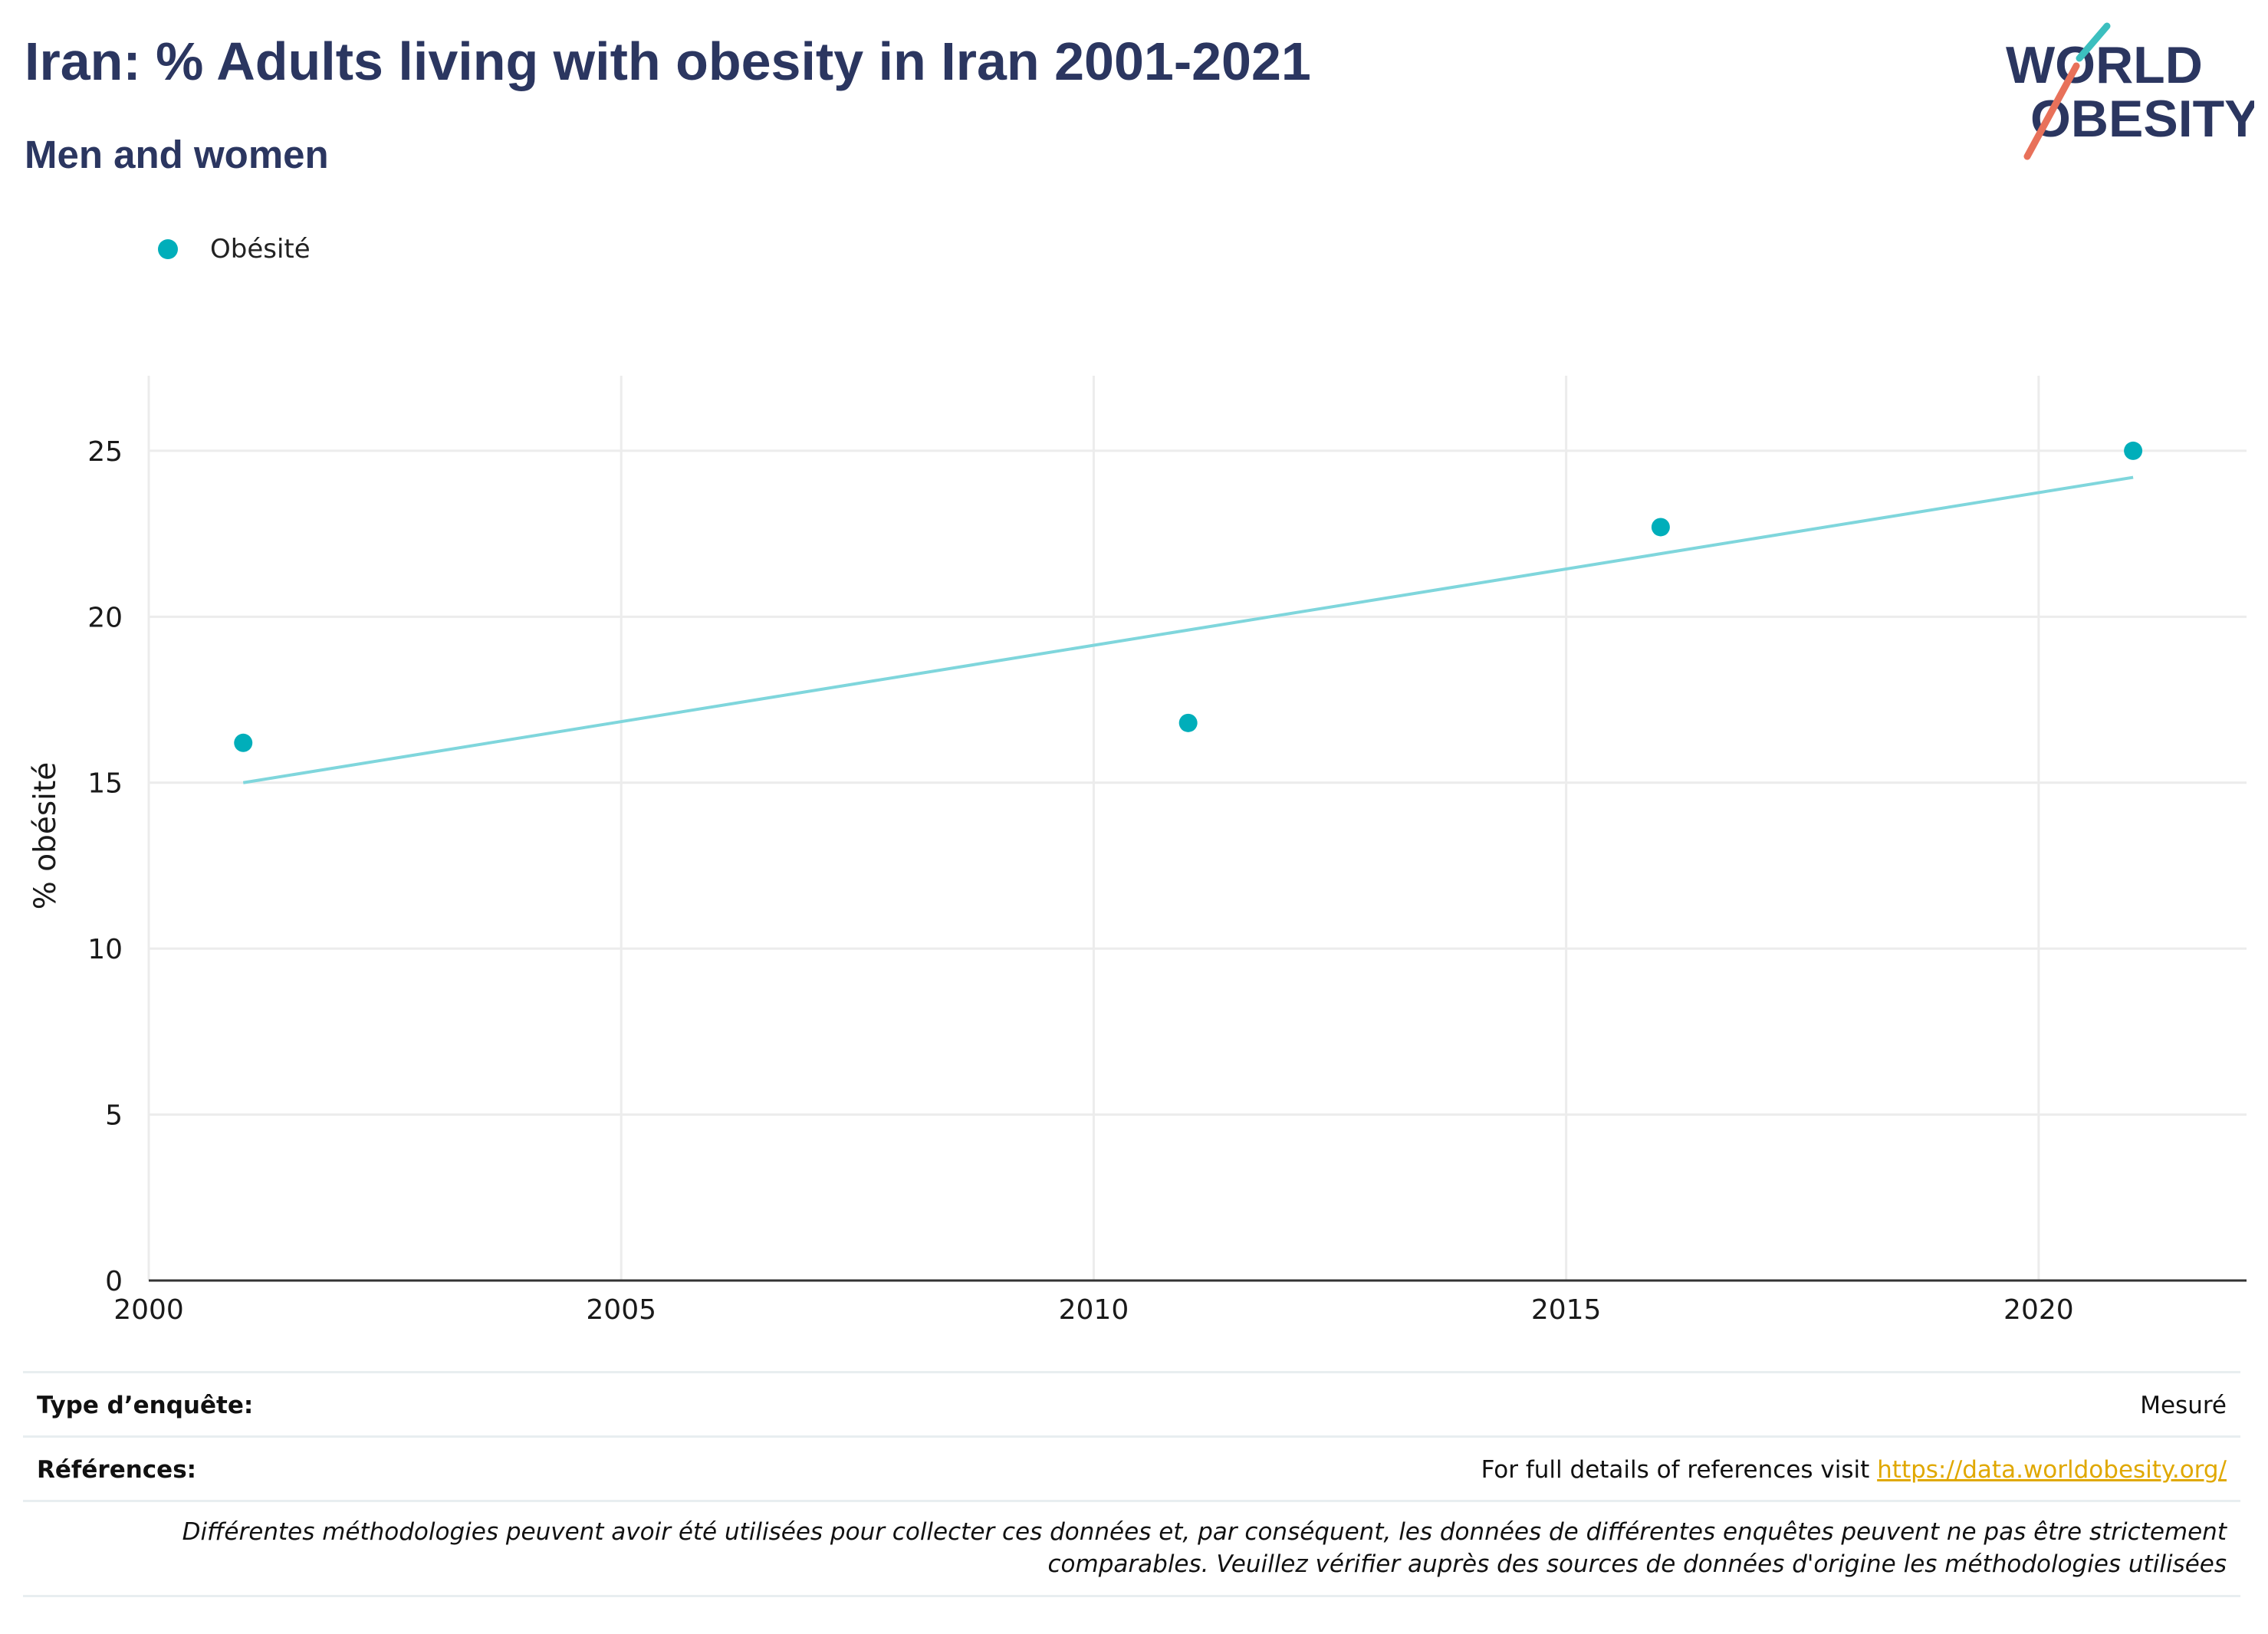  What do you see at coordinates (621, 1310) in the screenshot?
I see `x-tick-label: 2005` at bounding box center [621, 1310].